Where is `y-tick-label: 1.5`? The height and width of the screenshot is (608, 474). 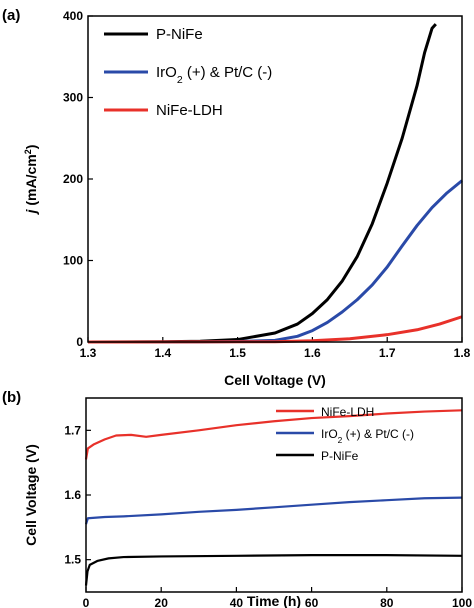
y-tick-label: 1.5 is located at coordinates (72, 560).